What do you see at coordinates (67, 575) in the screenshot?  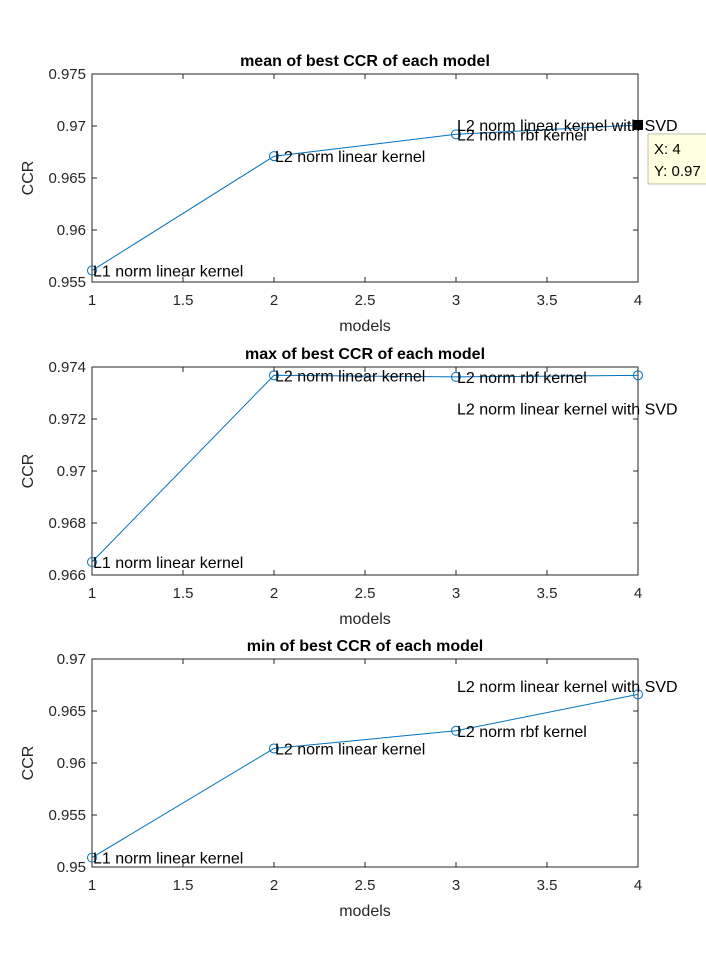 I see `y-tick-label: 0.966` at bounding box center [67, 575].